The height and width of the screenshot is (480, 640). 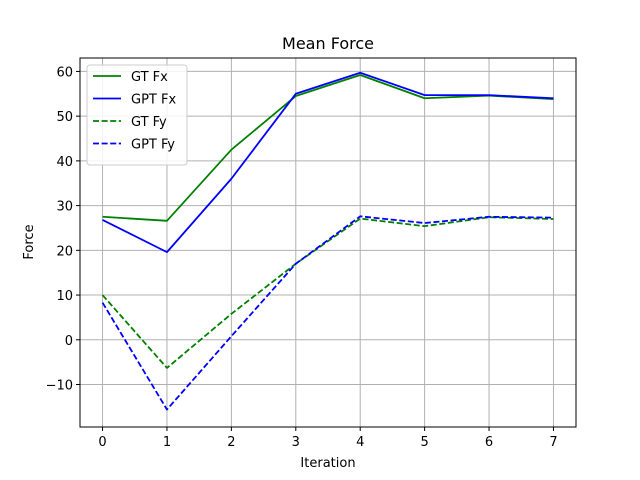 What do you see at coordinates (64, 162) in the screenshot?
I see `y-tick-label: 40` at bounding box center [64, 162].